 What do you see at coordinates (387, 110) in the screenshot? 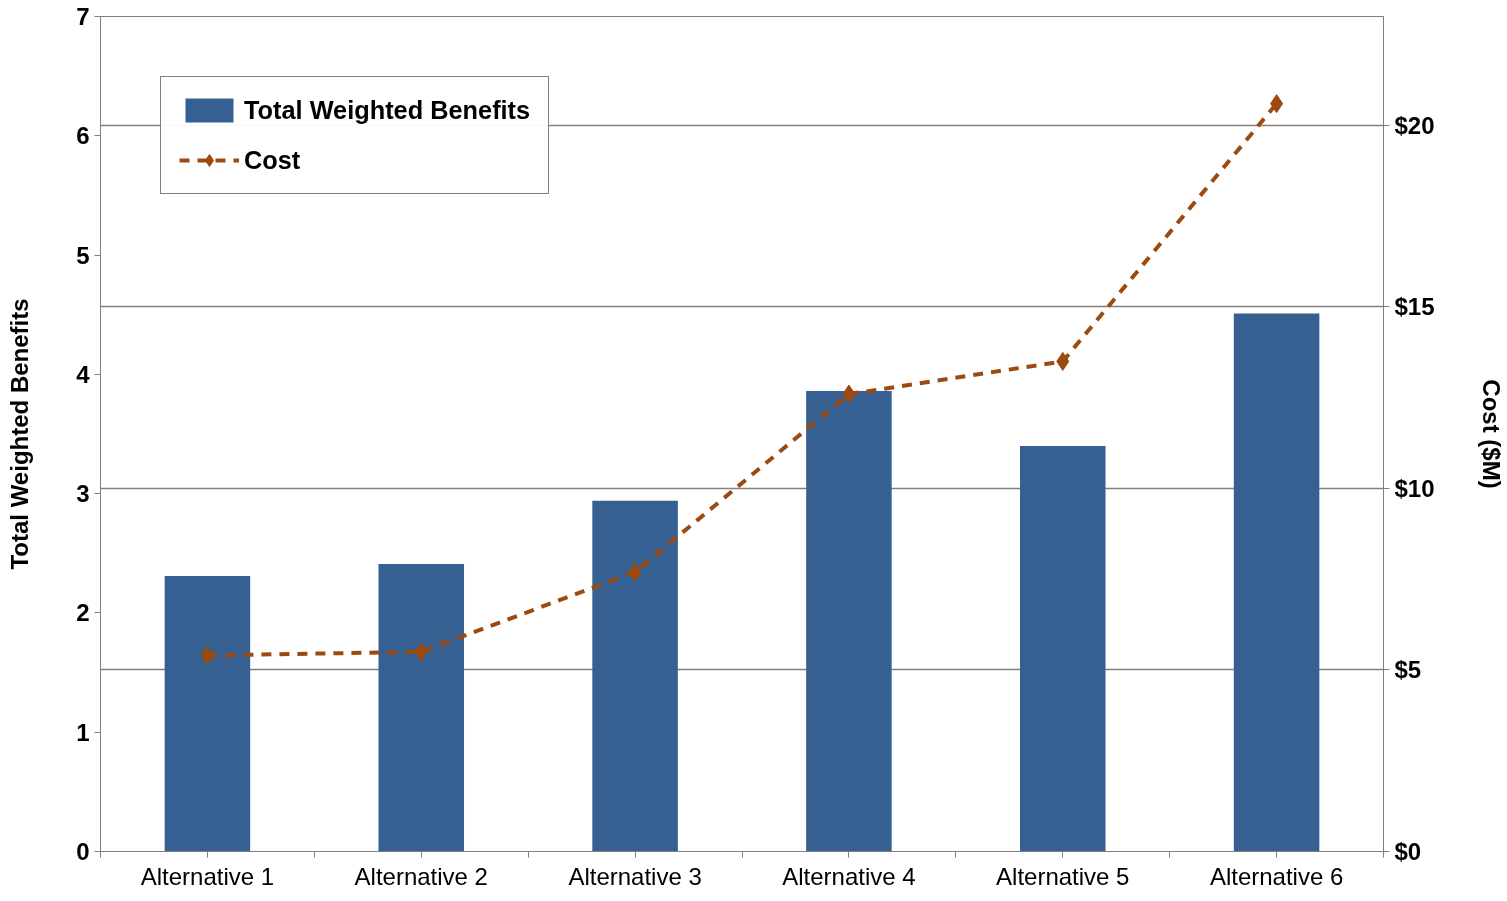
I see `legend-label: Total Weighted Benefits` at bounding box center [387, 110].